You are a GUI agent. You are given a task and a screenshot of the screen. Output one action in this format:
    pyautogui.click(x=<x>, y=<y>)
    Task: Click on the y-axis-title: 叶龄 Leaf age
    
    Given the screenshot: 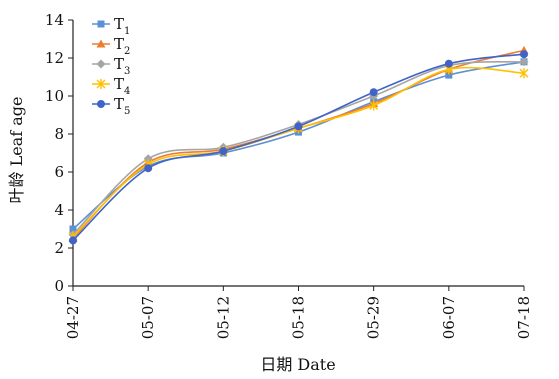 What is the action you would take?
    pyautogui.click(x=16, y=150)
    